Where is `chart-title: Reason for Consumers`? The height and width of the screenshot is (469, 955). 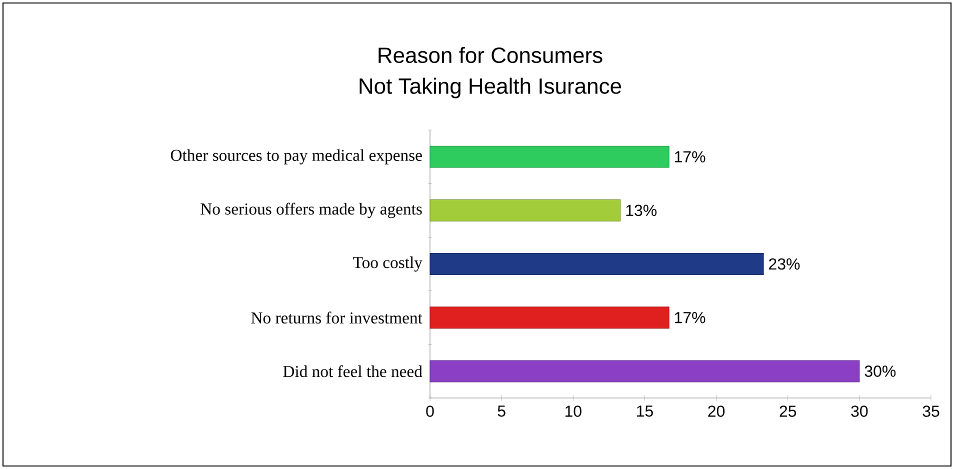 chart-title: Reason for Consumers is located at coordinates (490, 55).